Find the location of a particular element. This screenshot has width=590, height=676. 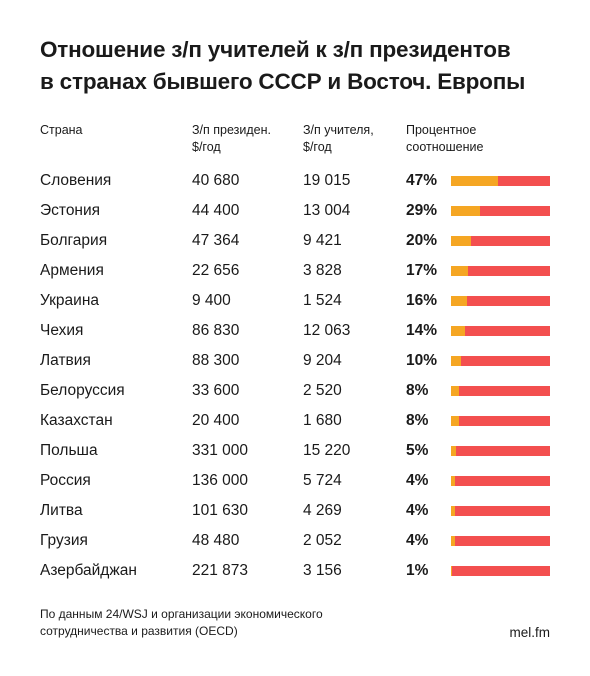

teacher-salary-cell: 1 524 is located at coordinates (322, 300).